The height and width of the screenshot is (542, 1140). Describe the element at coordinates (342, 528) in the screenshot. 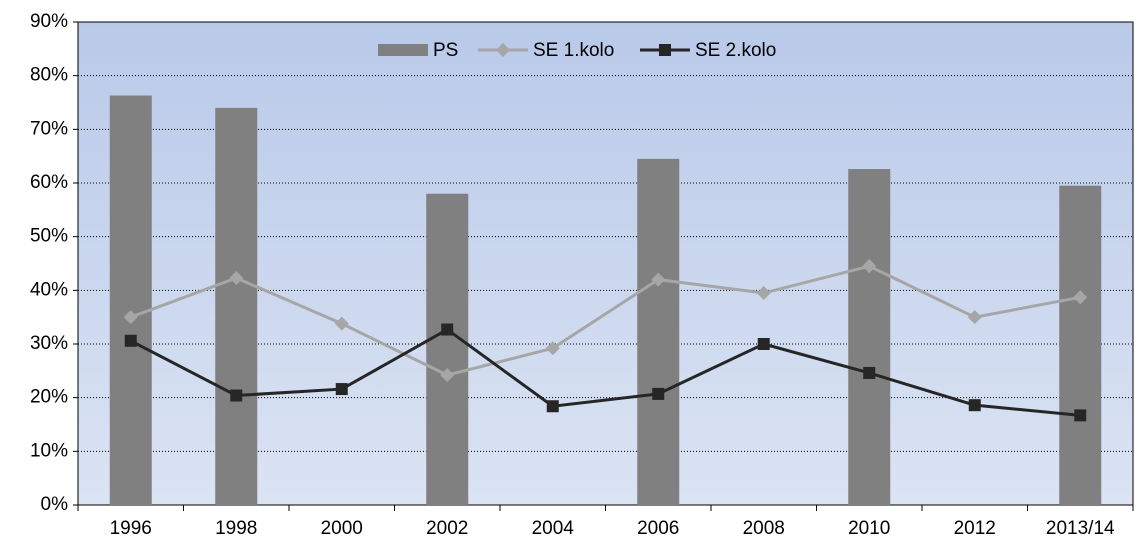

I see `x-tick-label: 2000` at that location.